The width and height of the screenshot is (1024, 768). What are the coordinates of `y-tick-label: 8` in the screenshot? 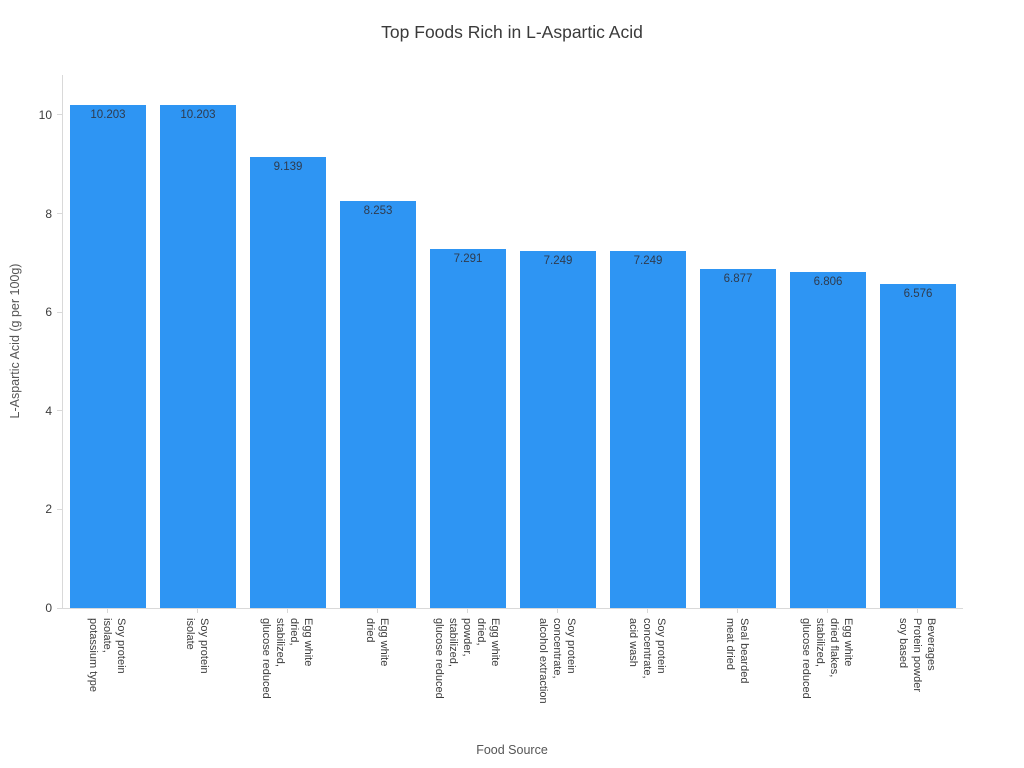 It's located at (48, 213).